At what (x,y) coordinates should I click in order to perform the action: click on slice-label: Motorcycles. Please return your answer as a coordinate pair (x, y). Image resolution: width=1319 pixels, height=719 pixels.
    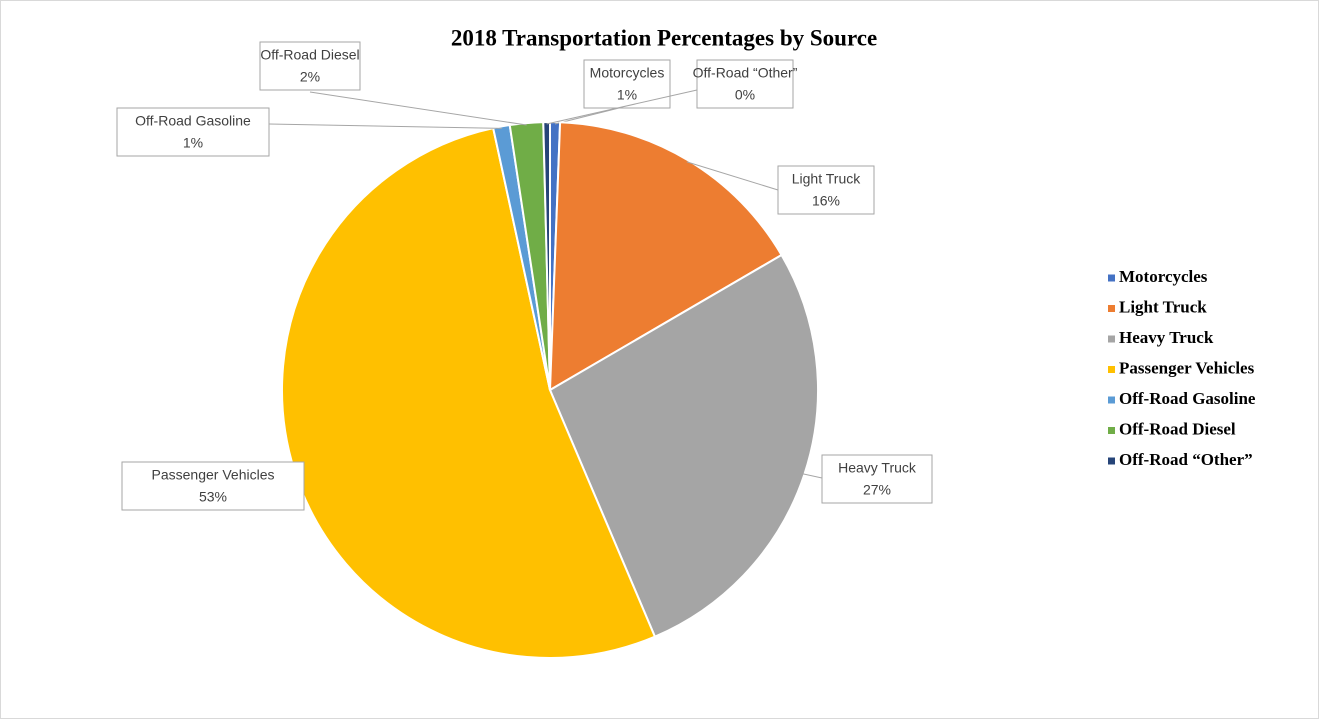
    Looking at the image, I should click on (627, 73).